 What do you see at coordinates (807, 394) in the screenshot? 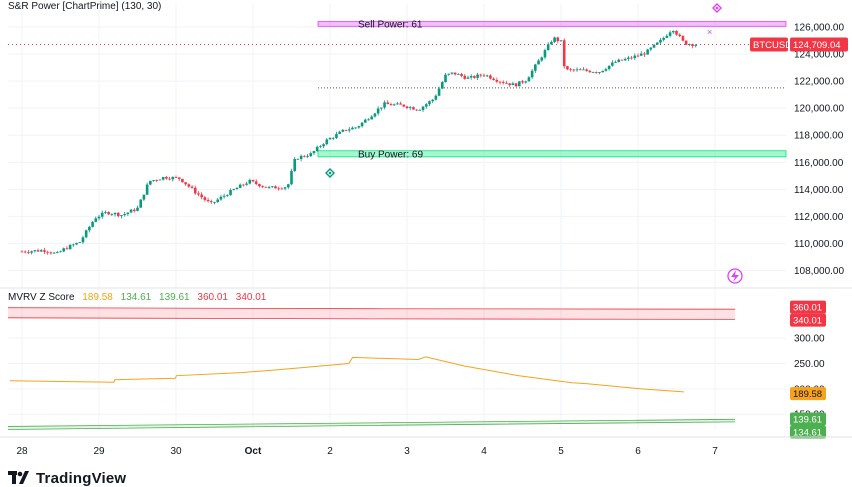
I see `mvrv-badge-text: 189.58` at bounding box center [807, 394].